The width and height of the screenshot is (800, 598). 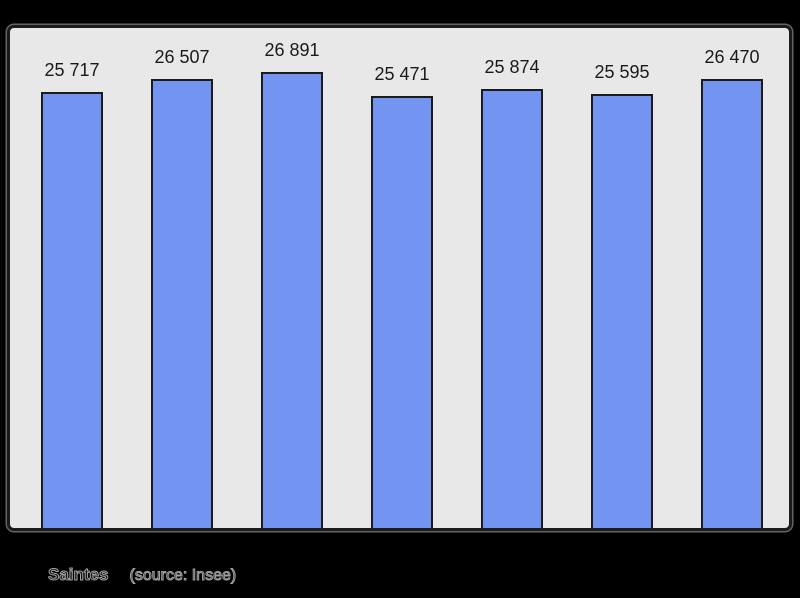 What do you see at coordinates (183, 576) in the screenshot?
I see `source-note: (source: Insee)` at bounding box center [183, 576].